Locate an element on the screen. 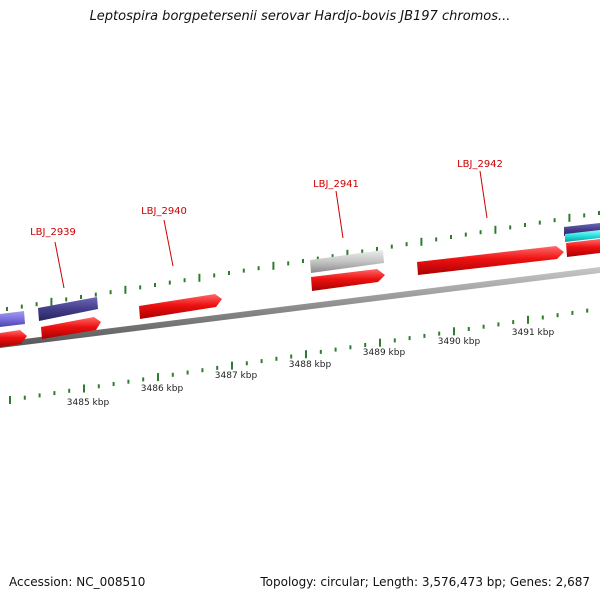 The height and width of the screenshot is (600, 600). gene-label-lbj-2941: LBJ_2941 is located at coordinates (336, 184).